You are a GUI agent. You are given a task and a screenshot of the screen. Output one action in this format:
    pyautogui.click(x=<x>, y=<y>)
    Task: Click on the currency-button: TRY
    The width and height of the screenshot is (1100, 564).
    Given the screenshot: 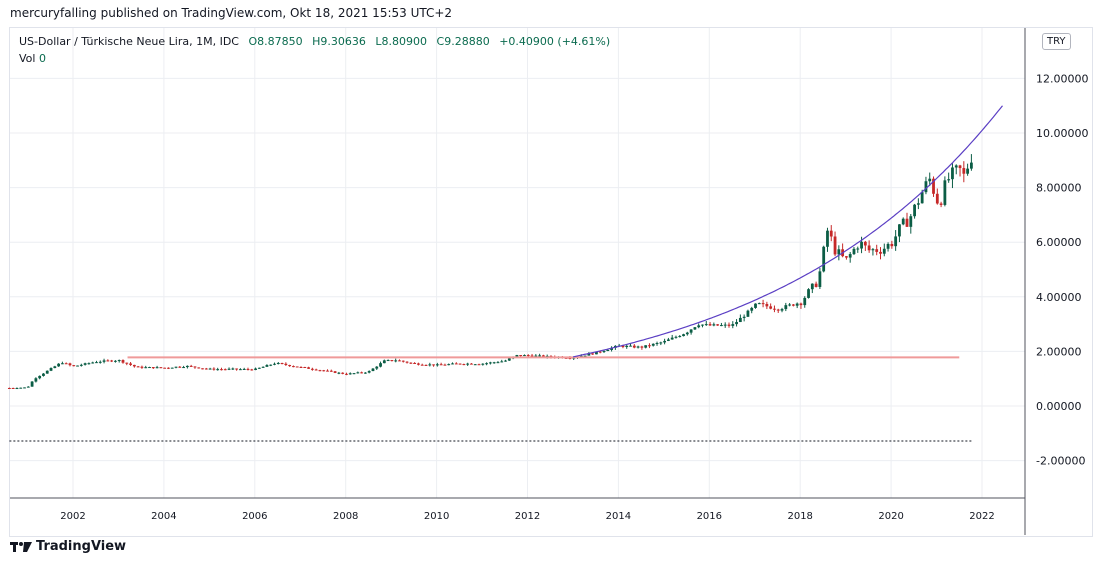 What is the action you would take?
    pyautogui.click(x=1056, y=41)
    